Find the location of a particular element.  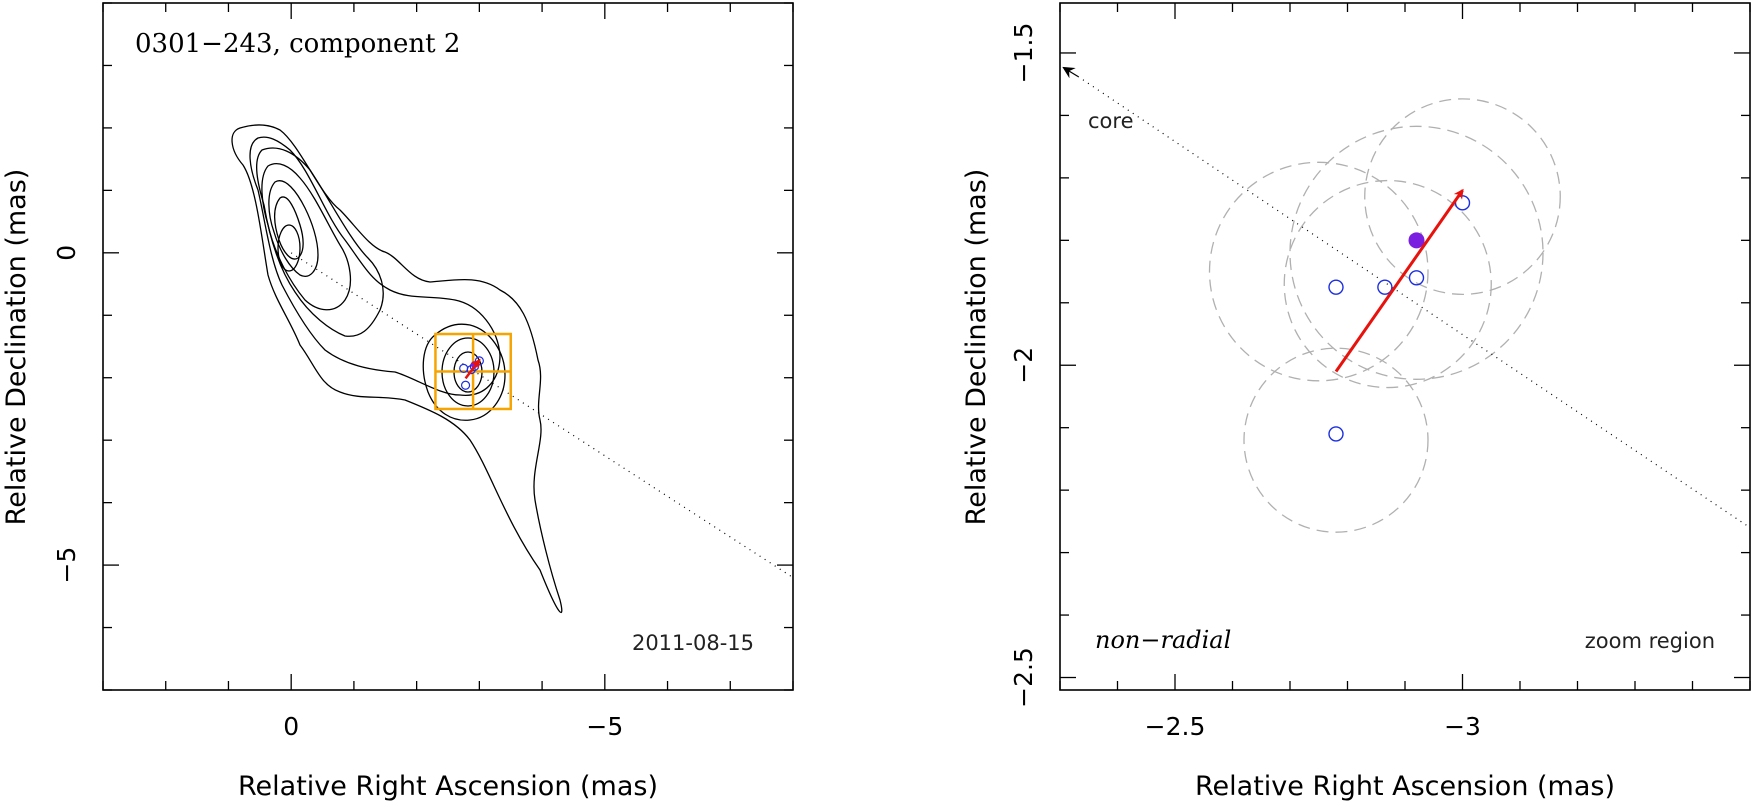

error-circles is located at coordinates (1384, 315).